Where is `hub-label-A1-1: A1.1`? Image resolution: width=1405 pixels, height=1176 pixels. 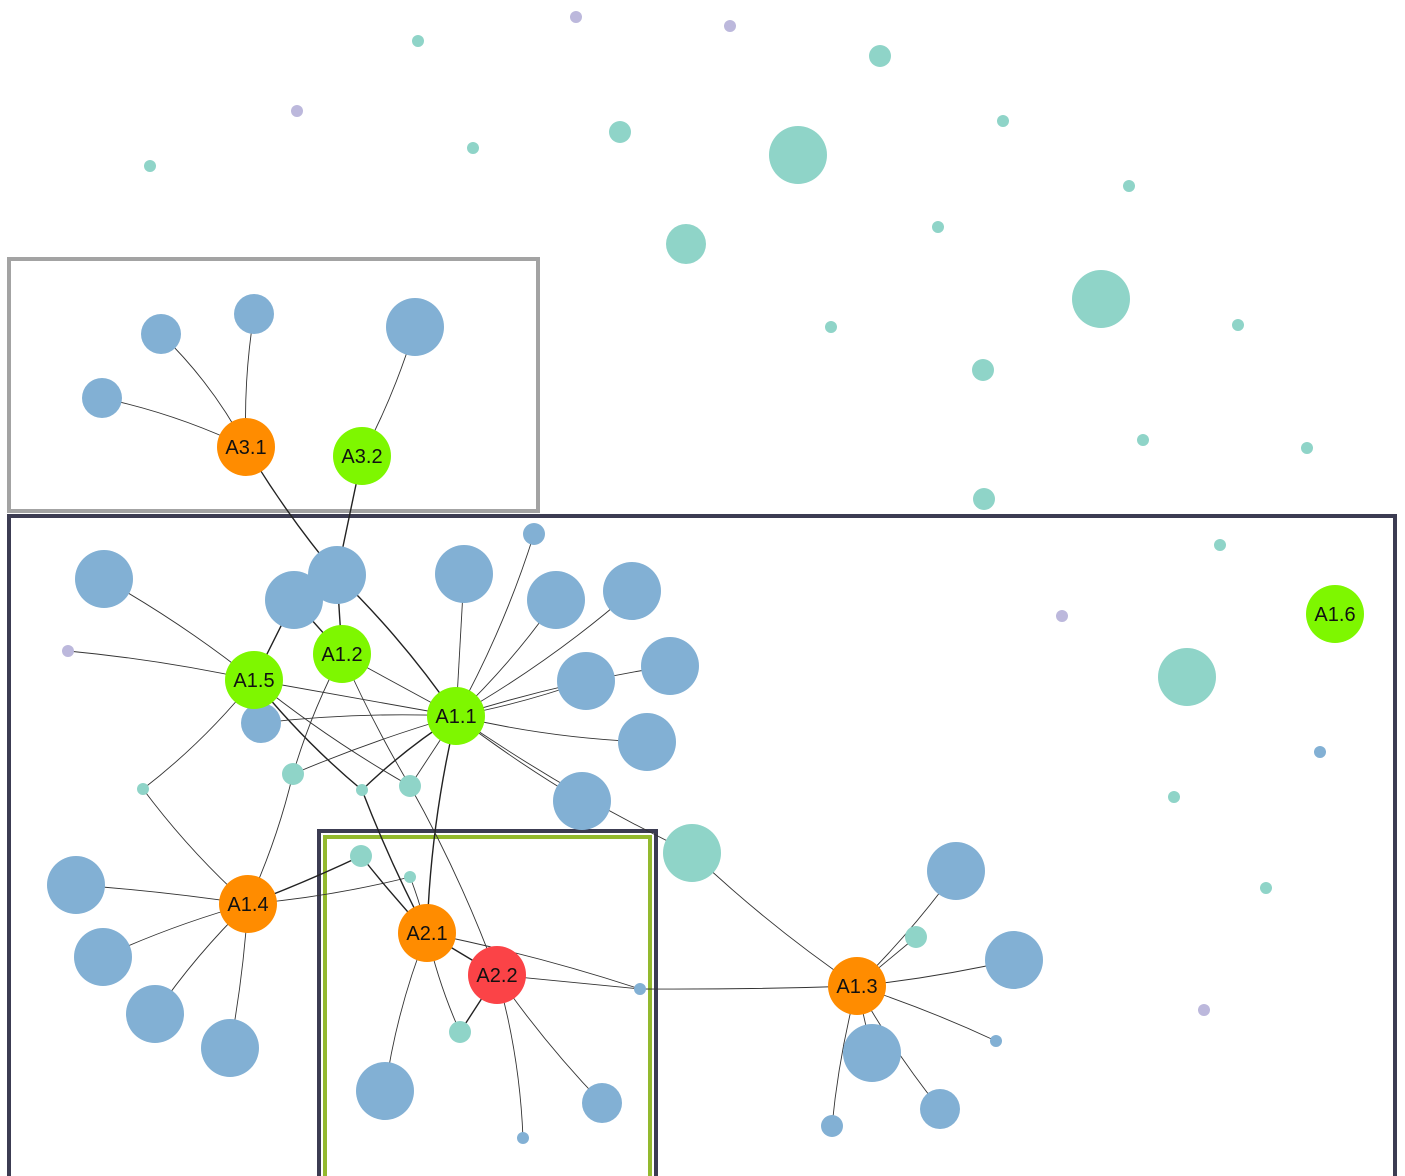
hub-label-A1-1: A1.1 is located at coordinates (455, 717).